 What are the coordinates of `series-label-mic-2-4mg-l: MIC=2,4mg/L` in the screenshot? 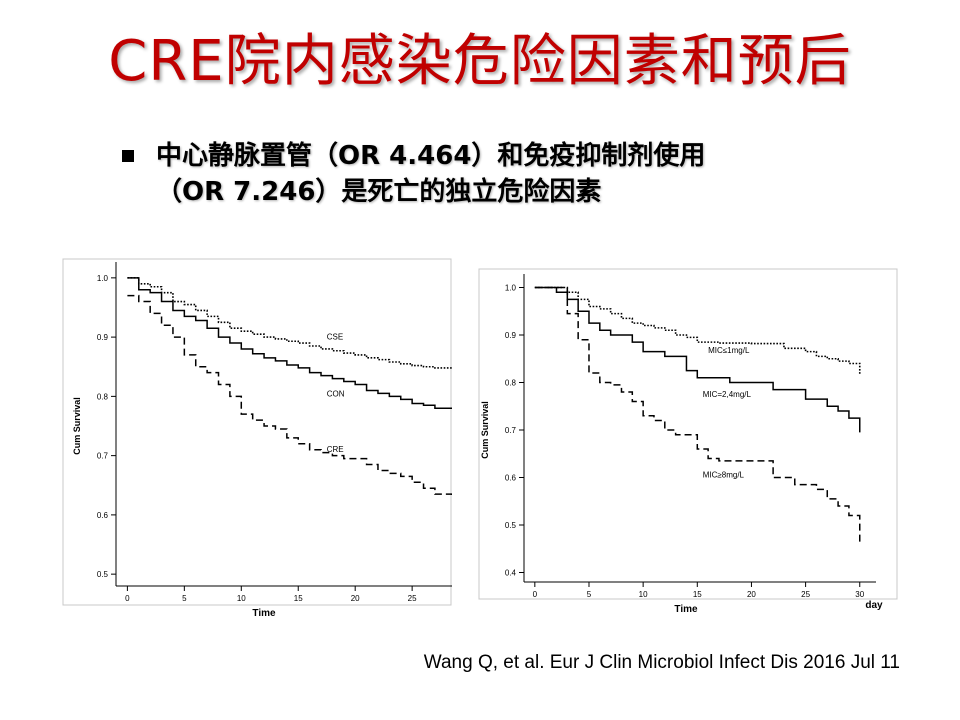 It's located at (727, 394).